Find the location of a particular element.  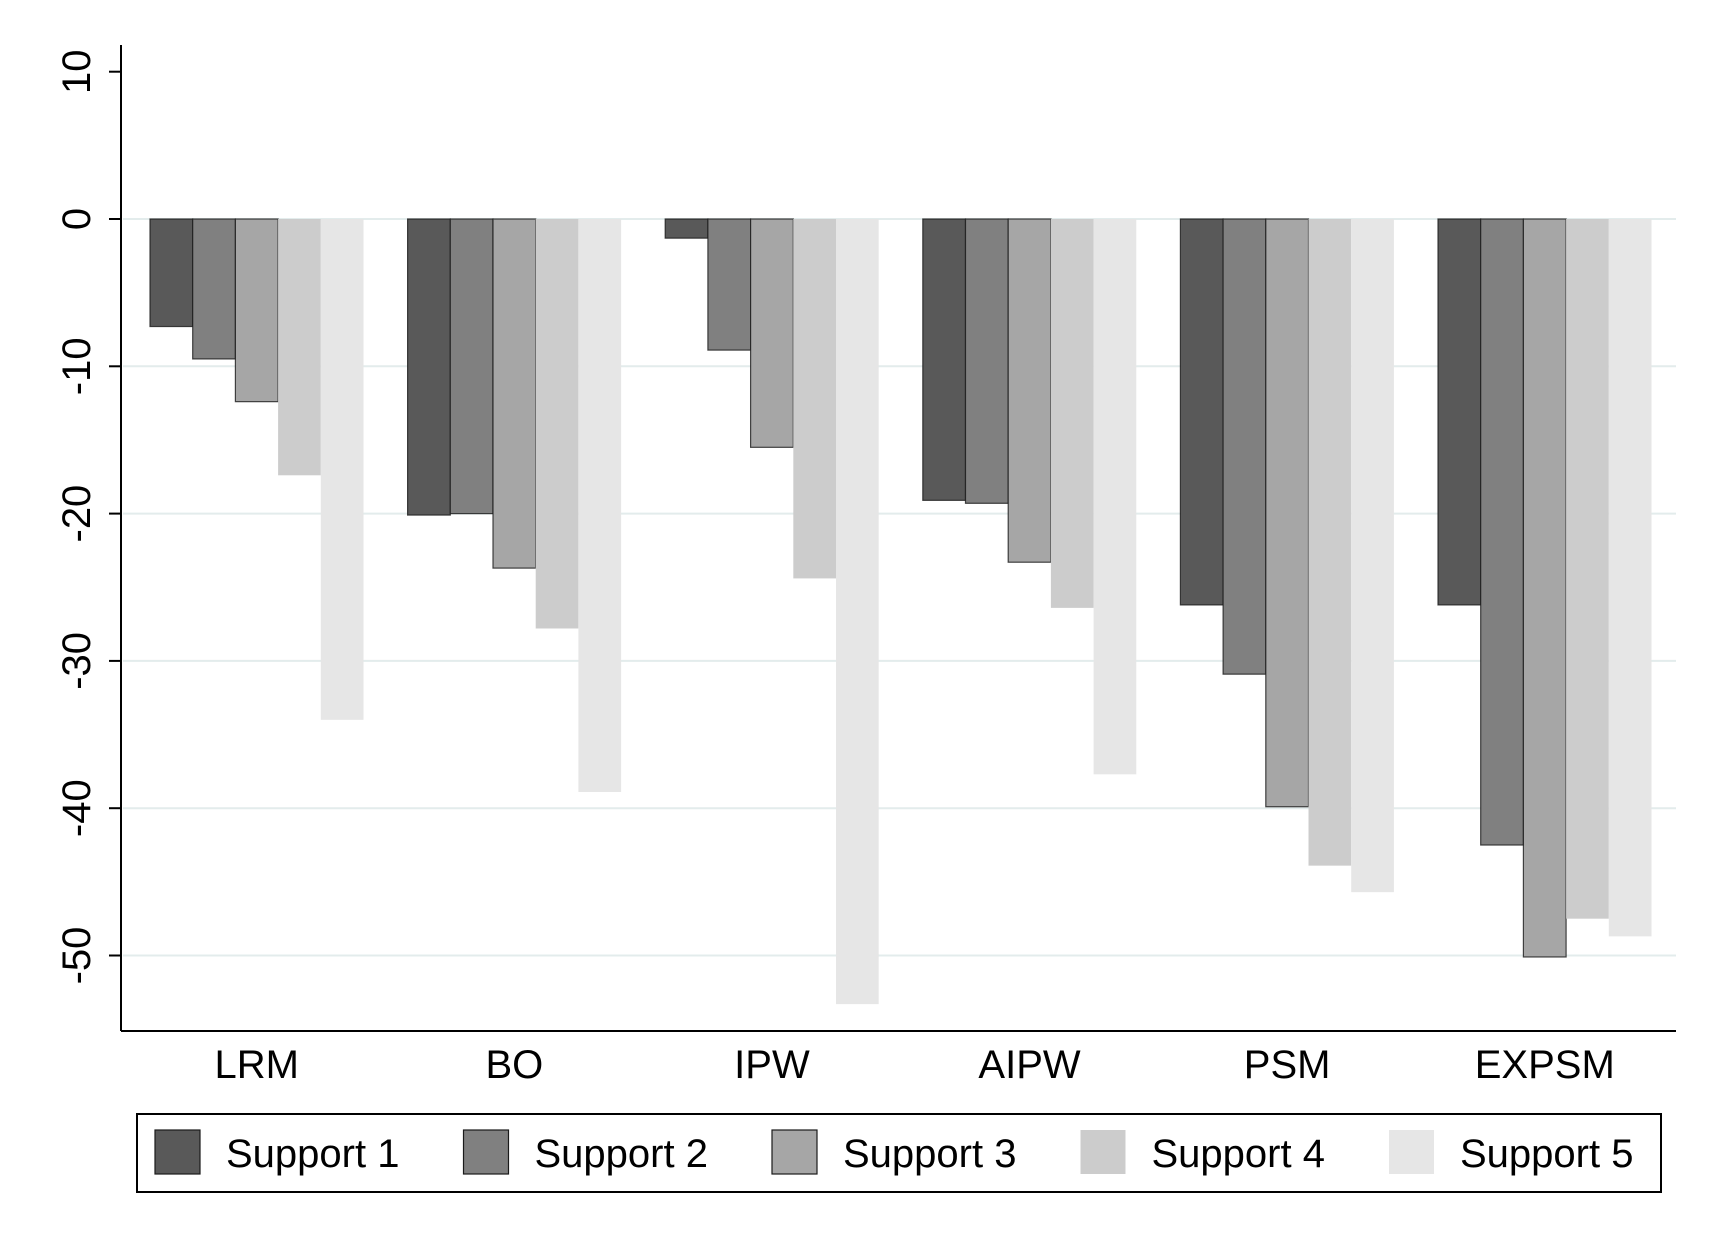

y-tick-label: -40 is located at coordinates (77, 808).